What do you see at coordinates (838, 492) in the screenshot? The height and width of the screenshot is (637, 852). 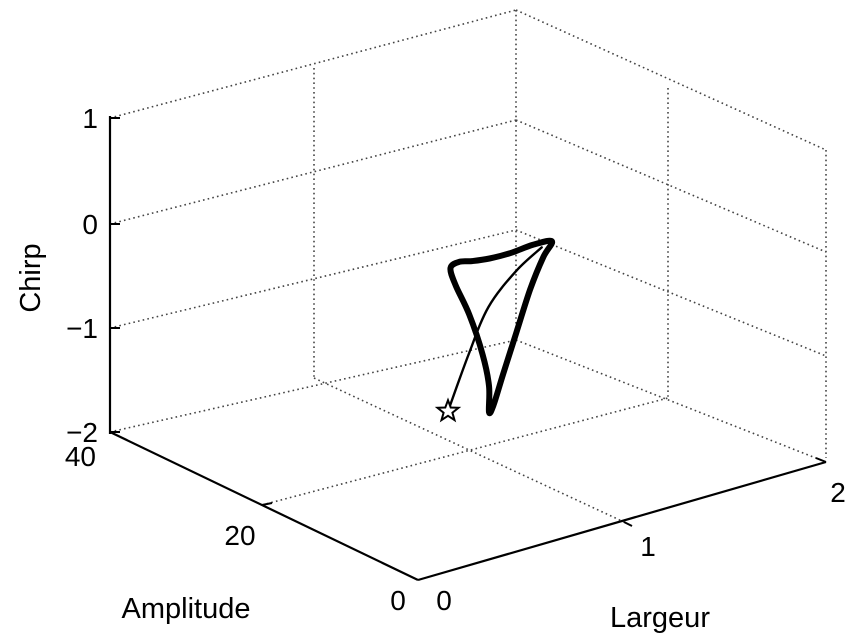 I see `largeur-tick-label: 2` at bounding box center [838, 492].